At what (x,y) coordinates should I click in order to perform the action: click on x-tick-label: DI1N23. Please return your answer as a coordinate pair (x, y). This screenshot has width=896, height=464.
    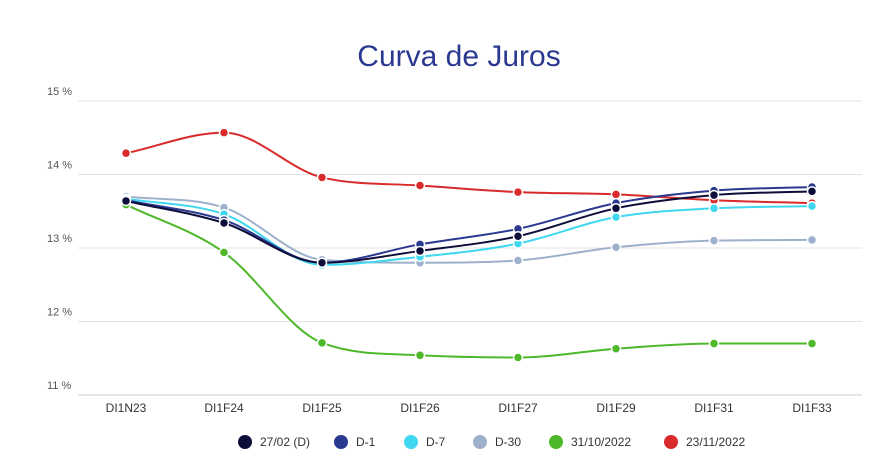
    Looking at the image, I should click on (126, 408).